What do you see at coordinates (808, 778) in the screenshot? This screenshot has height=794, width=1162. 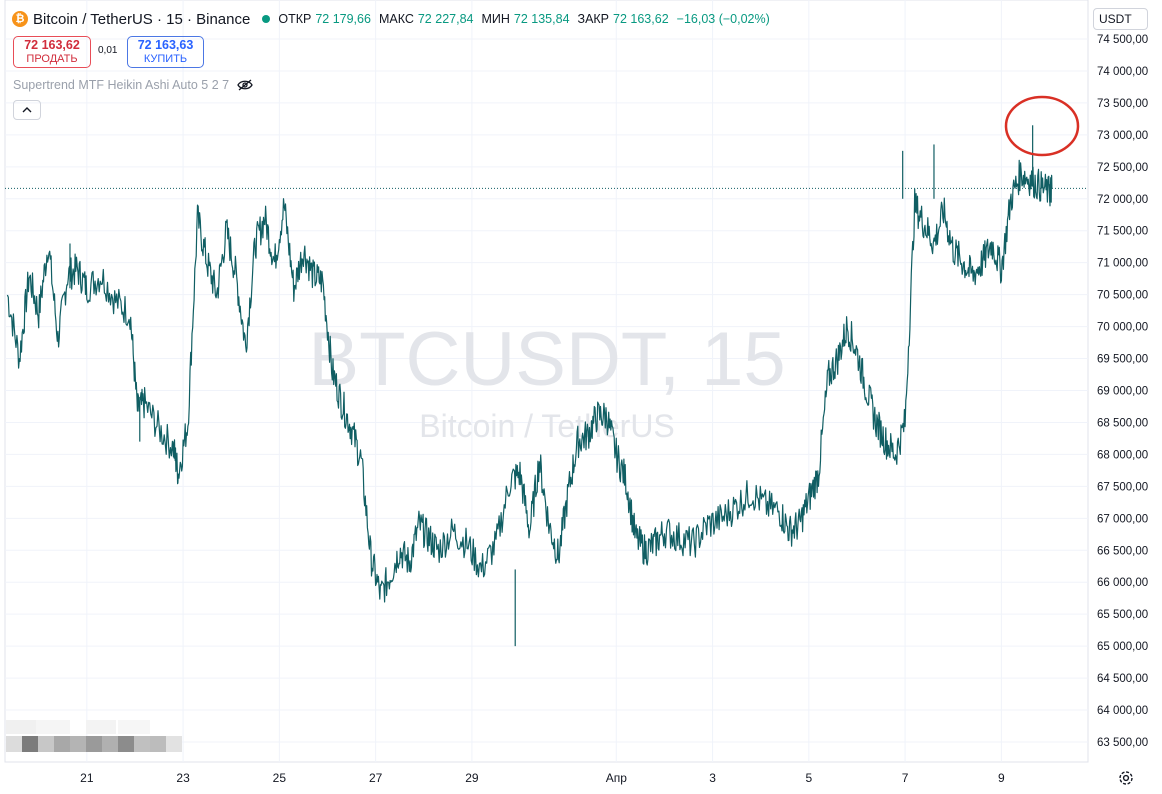 I see `x-tick-label: 5` at bounding box center [808, 778].